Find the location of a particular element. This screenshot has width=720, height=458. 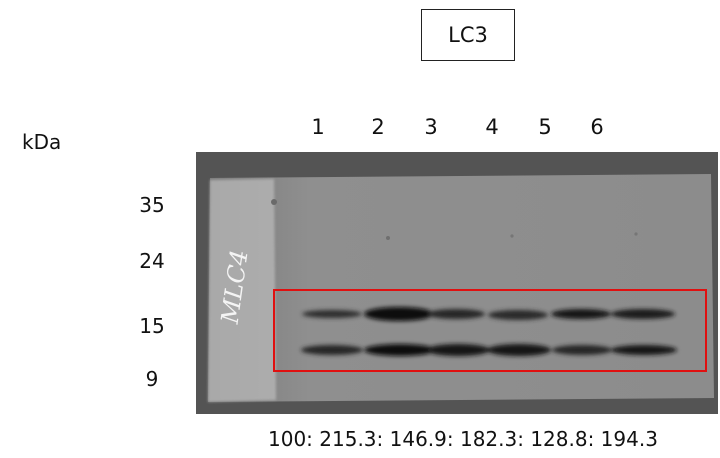

lane-label-4: 4 is located at coordinates (492, 127).